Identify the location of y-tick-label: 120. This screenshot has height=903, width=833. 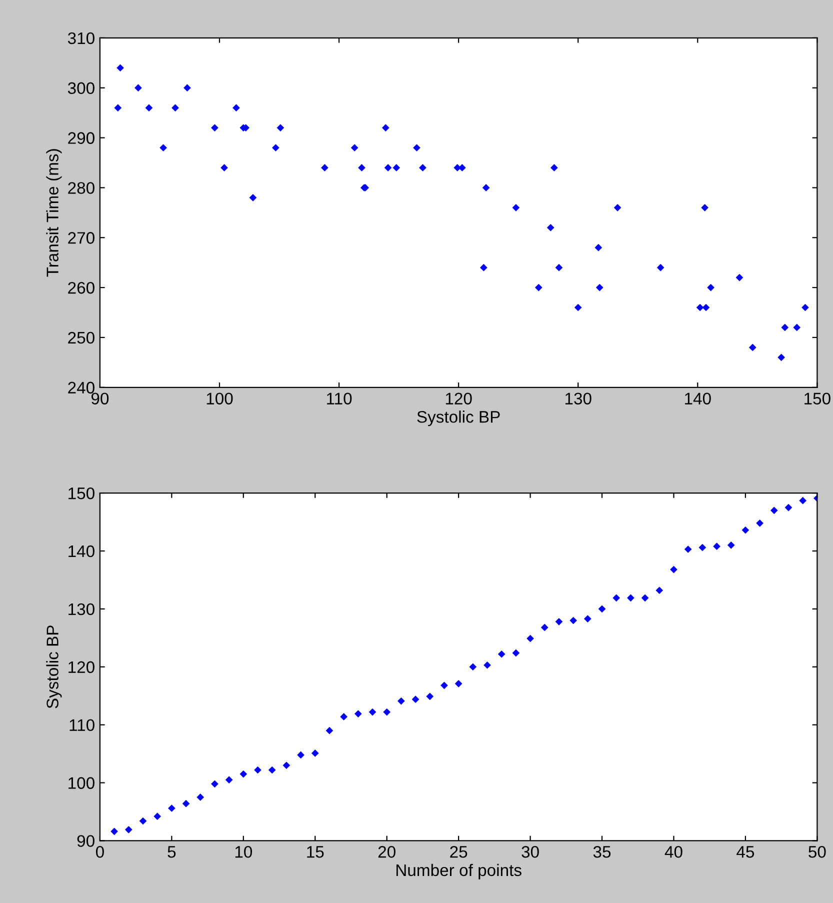
(81, 667).